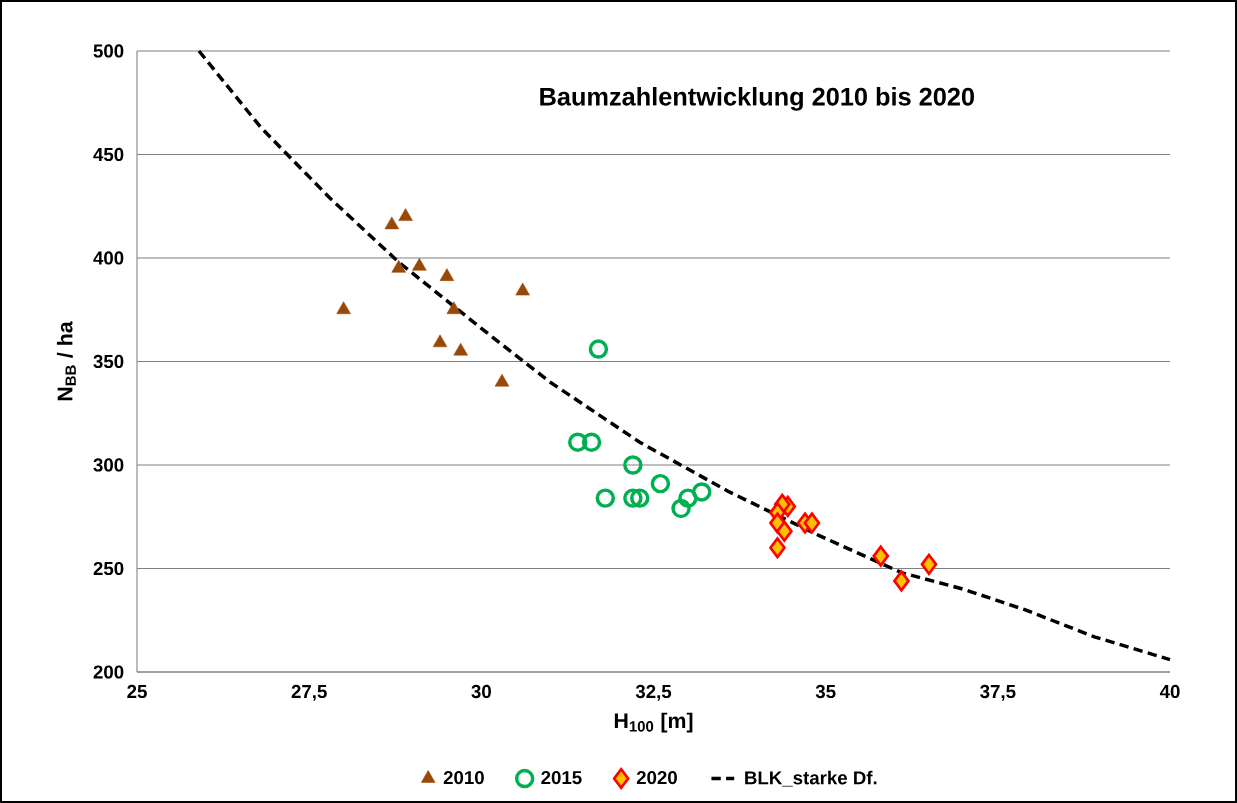  I want to click on text: Baumzahlentwicklung 2010 bis 2020, so click(757, 99).